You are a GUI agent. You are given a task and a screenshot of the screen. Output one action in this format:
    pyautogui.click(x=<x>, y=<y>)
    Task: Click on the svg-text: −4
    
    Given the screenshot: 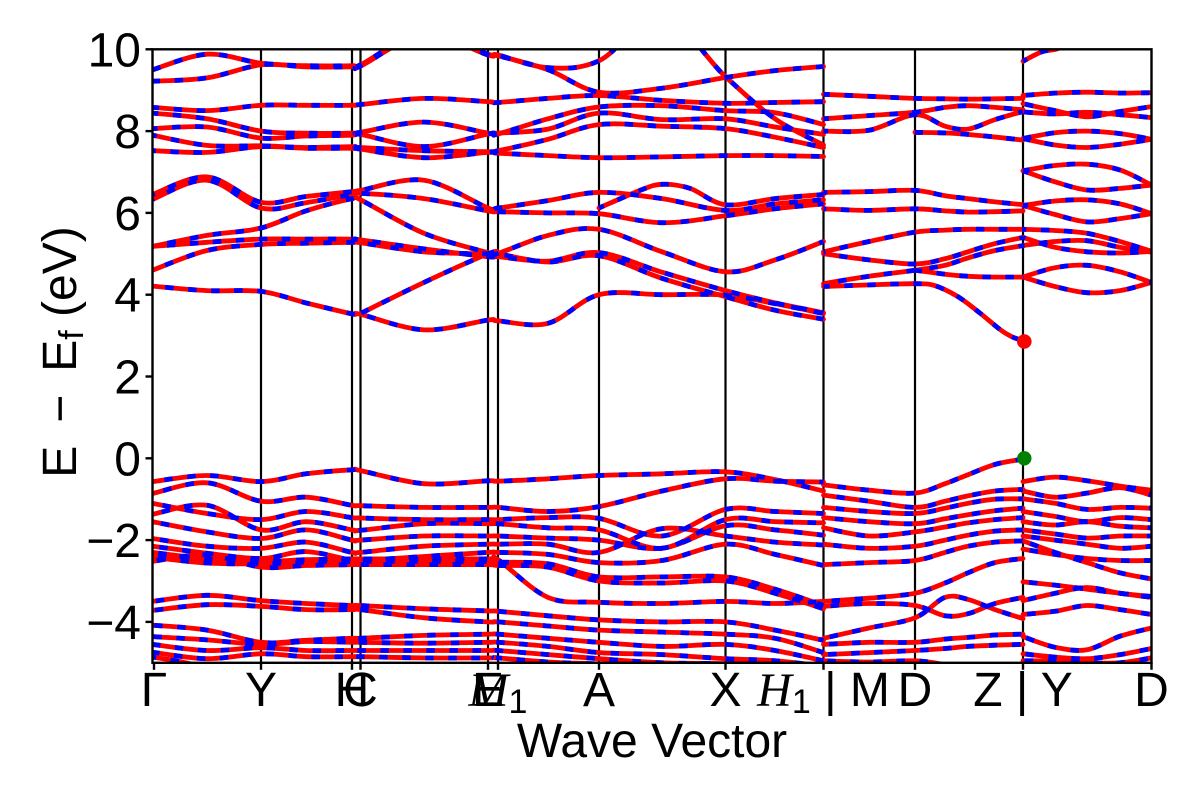 What is the action you would take?
    pyautogui.click(x=113, y=623)
    